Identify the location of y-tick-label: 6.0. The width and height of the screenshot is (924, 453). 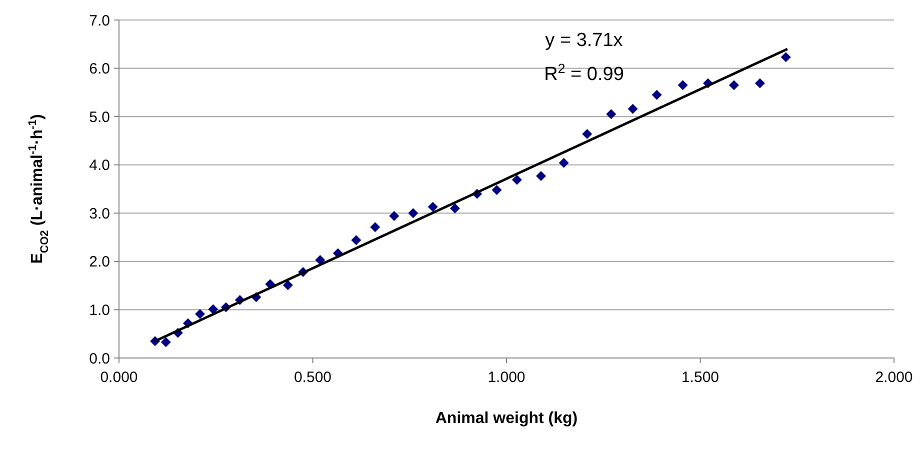
(99, 69).